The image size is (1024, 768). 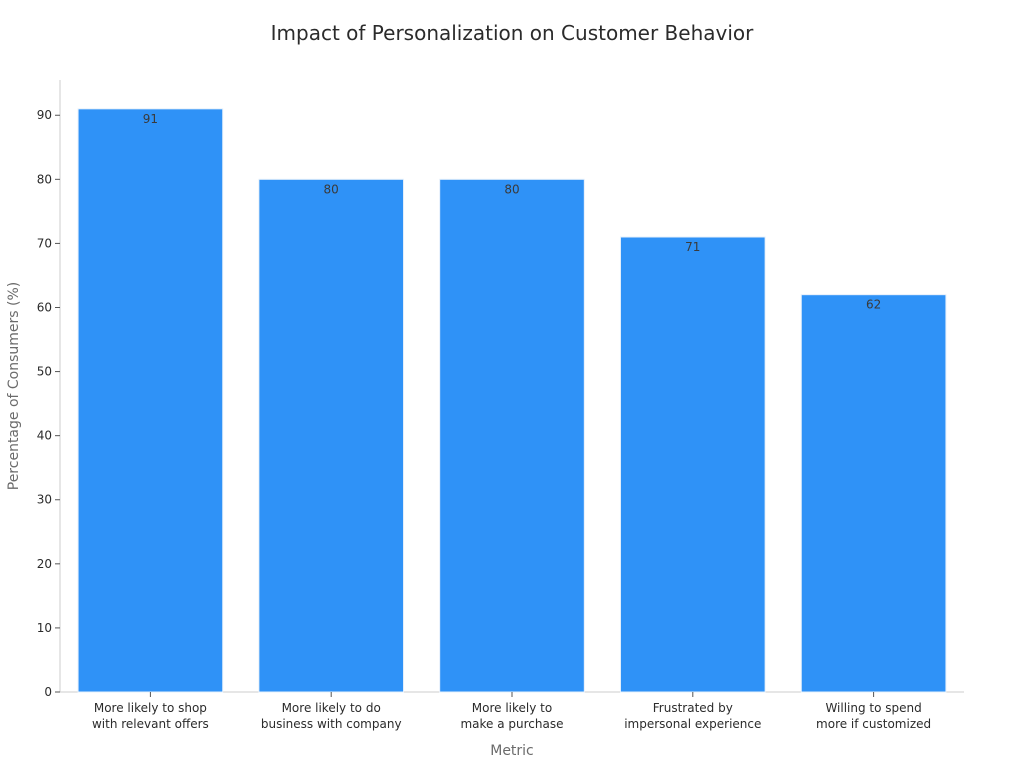 I want to click on x-tick-label: Frustrated by impersonal experience, so click(x=692, y=716).